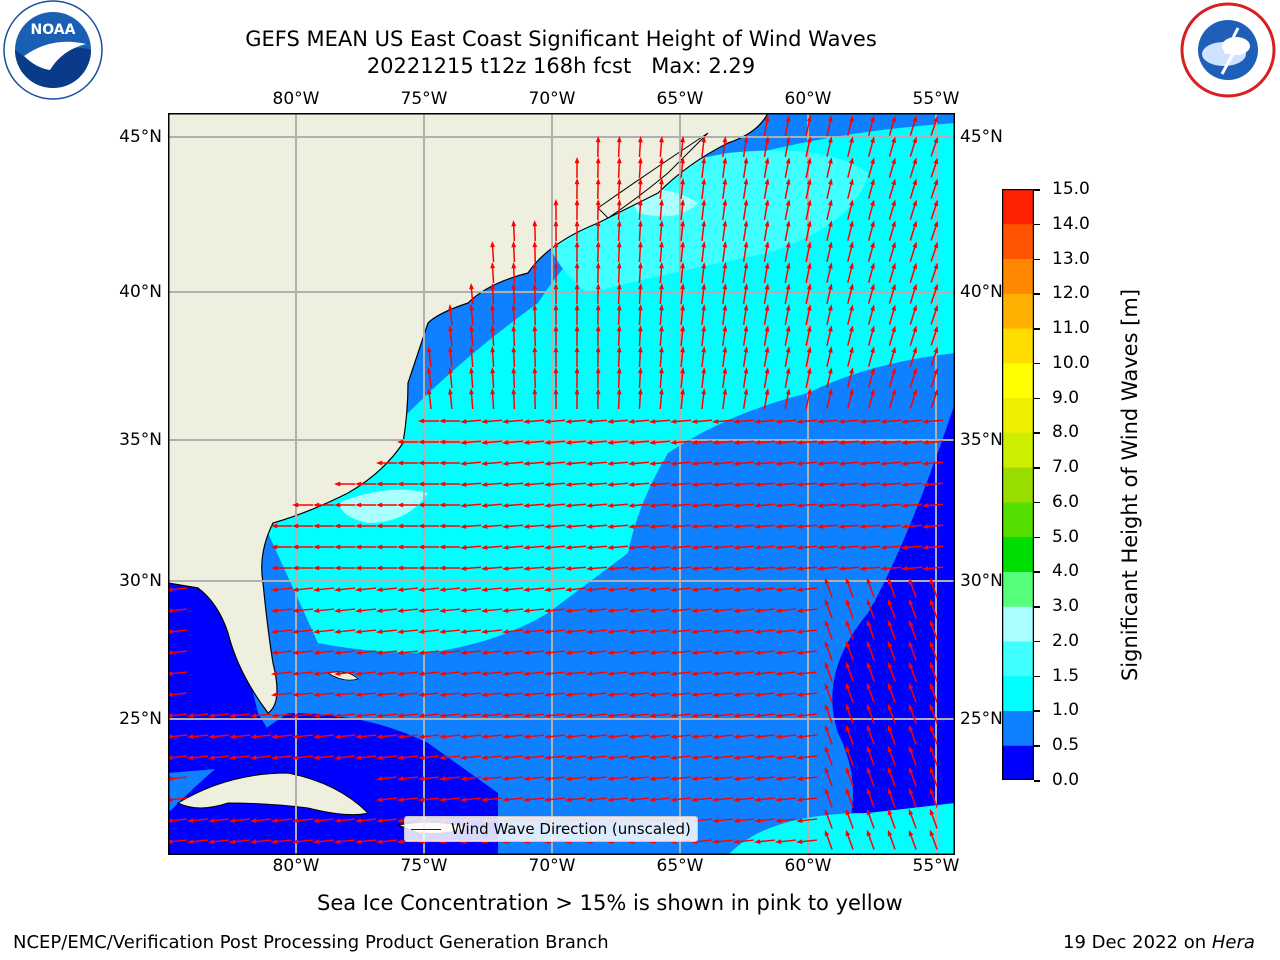  Describe the element at coordinates (981, 581) in the screenshot. I see `lat-label-right-30n: 30°N` at that location.